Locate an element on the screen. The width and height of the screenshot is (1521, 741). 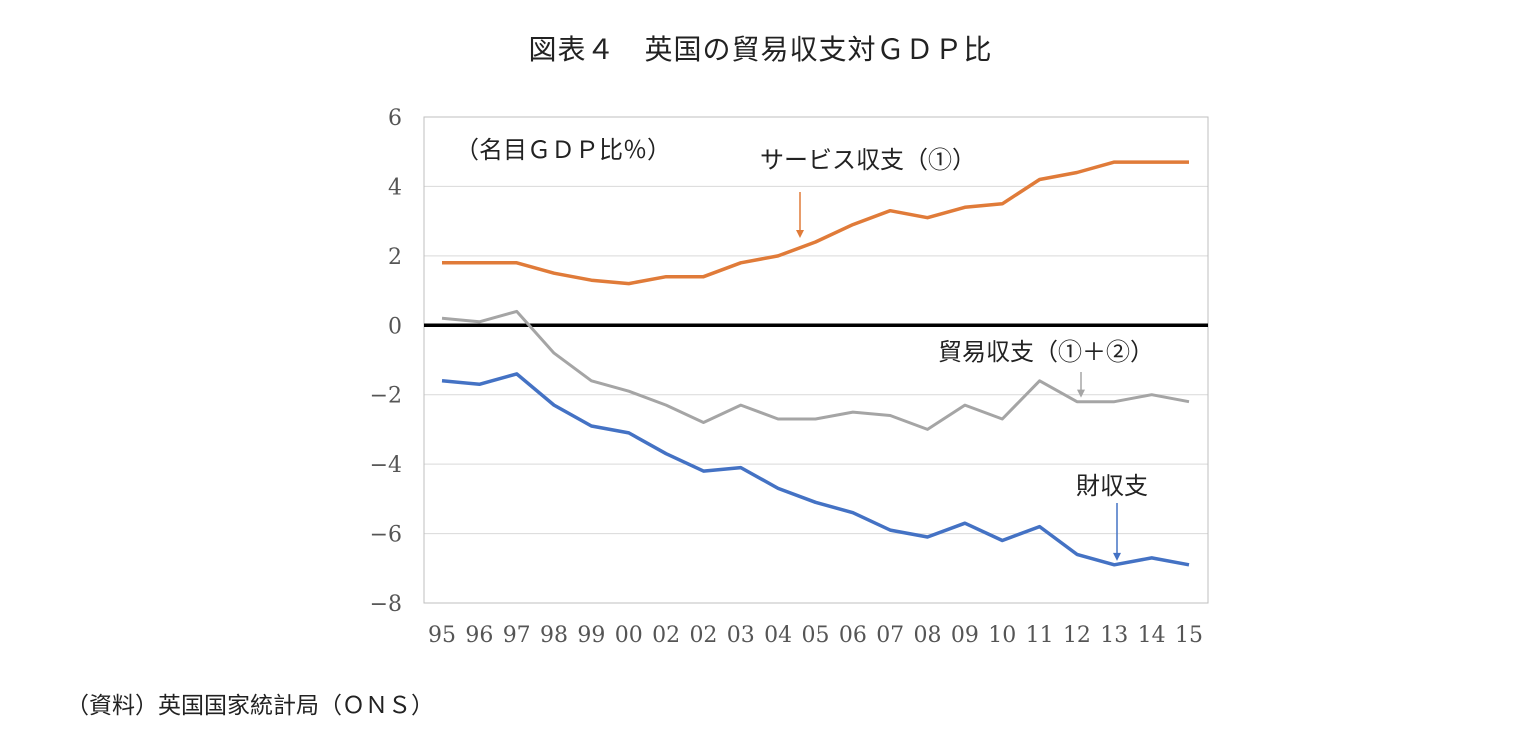
x-tick-label: 98 is located at coordinates (554, 635).